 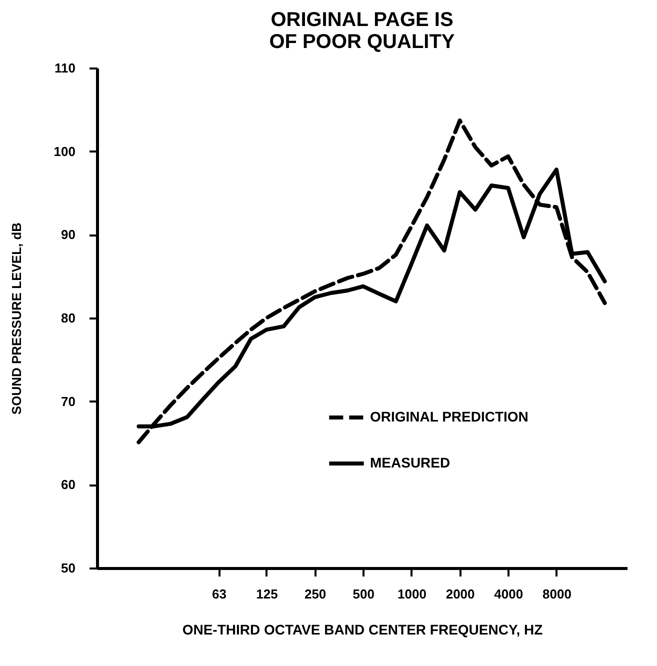 I want to click on x-axis-title: ONE-THIRD OCTAVE BAND CENTER FREQUENCY, HZ, so click(x=363, y=630).